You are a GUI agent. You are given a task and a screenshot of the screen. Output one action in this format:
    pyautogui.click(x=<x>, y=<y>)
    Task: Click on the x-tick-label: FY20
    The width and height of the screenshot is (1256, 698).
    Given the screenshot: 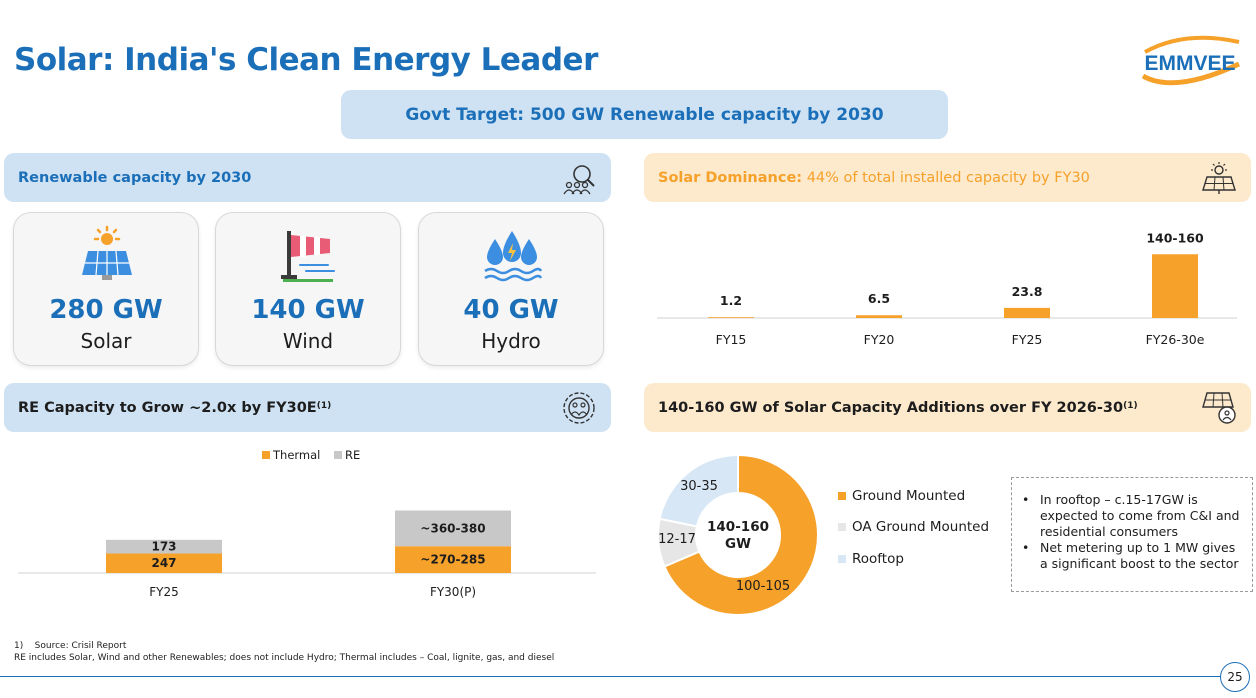 What is the action you would take?
    pyautogui.click(x=879, y=339)
    